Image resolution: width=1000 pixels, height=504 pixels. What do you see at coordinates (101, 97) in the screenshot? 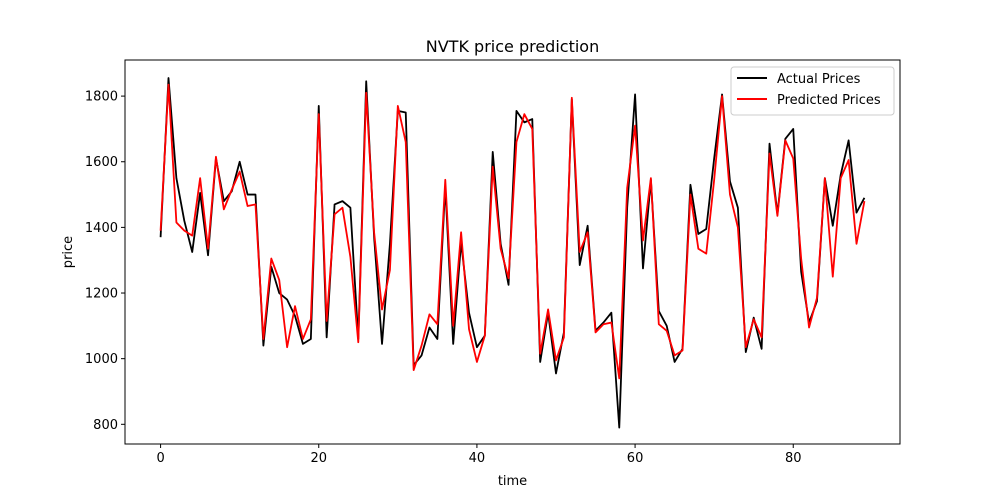
I see `y-tick-label: 1800` at bounding box center [101, 97].